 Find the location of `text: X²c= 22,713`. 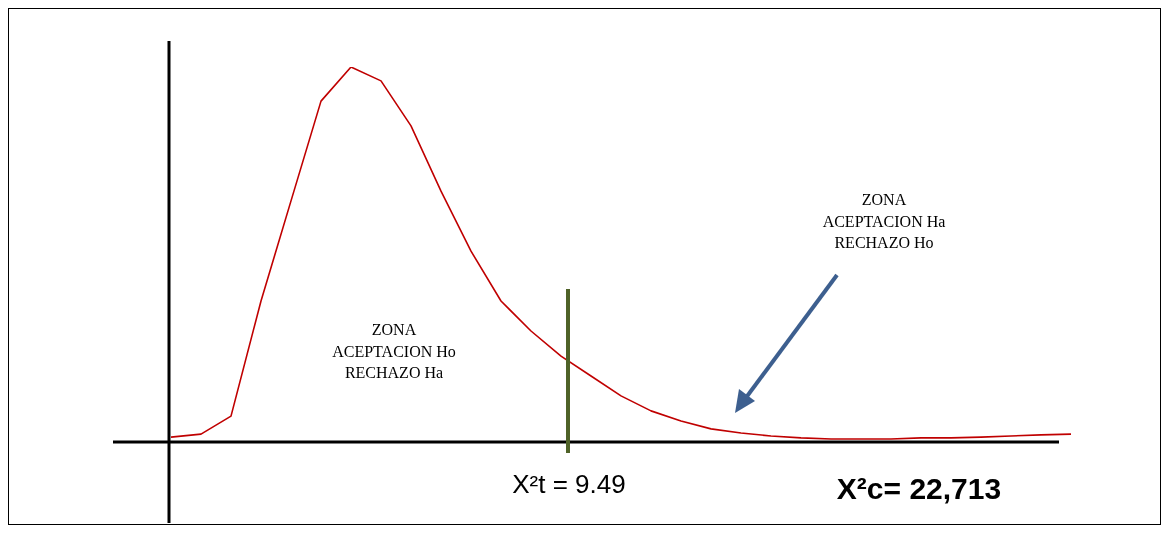

text: X²c= 22,713 is located at coordinates (919, 489).